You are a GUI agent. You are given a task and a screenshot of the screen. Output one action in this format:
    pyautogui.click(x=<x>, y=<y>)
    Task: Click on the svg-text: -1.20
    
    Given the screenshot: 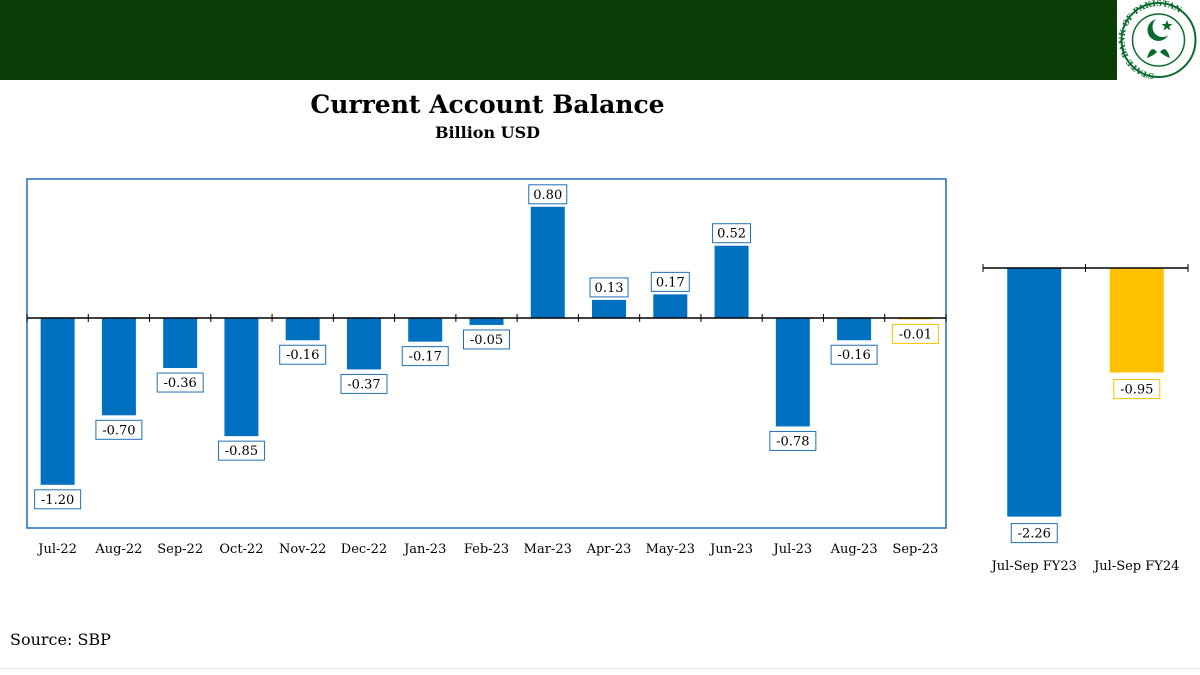 What is the action you would take?
    pyautogui.click(x=57, y=500)
    